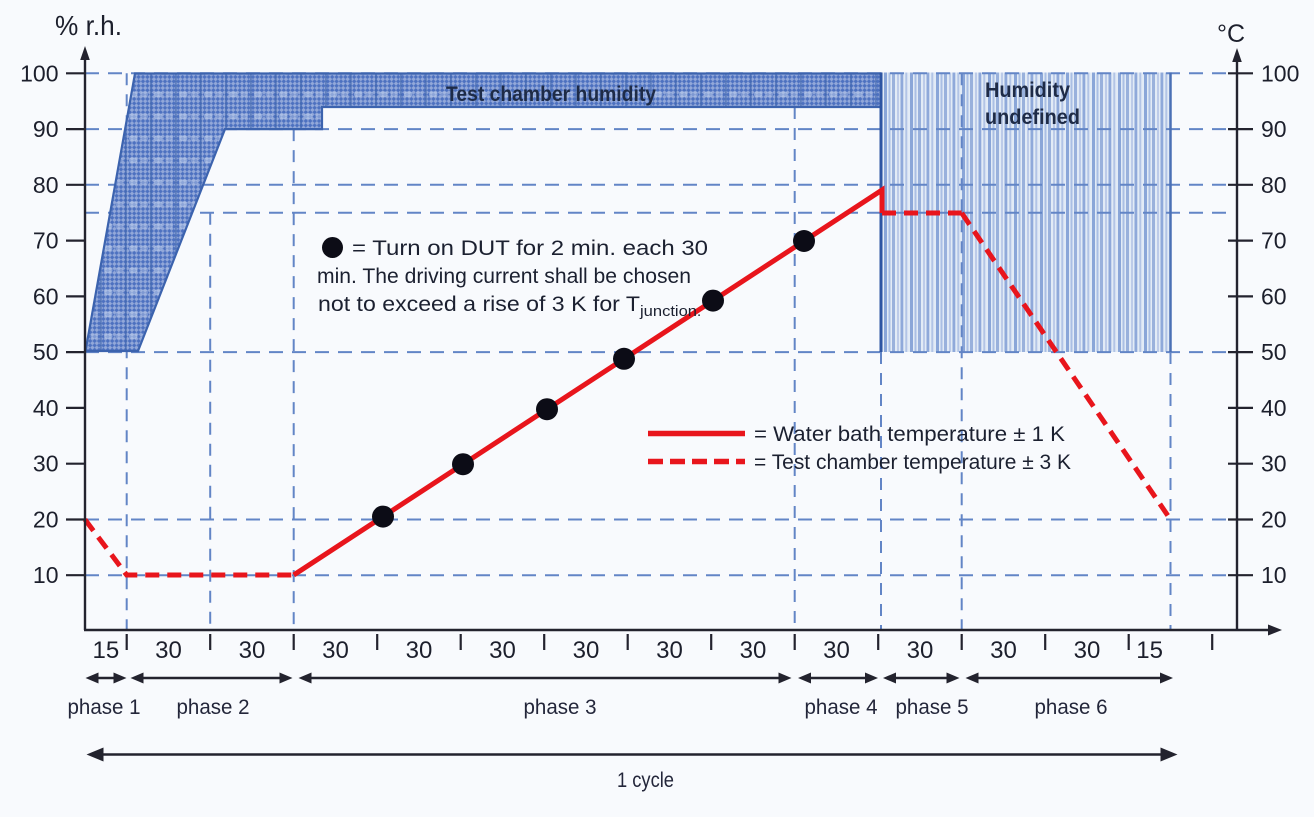 Image resolution: width=1314 pixels, height=817 pixels. What do you see at coordinates (1032, 117) in the screenshot?
I see `svg-text: undefined` at bounding box center [1032, 117].